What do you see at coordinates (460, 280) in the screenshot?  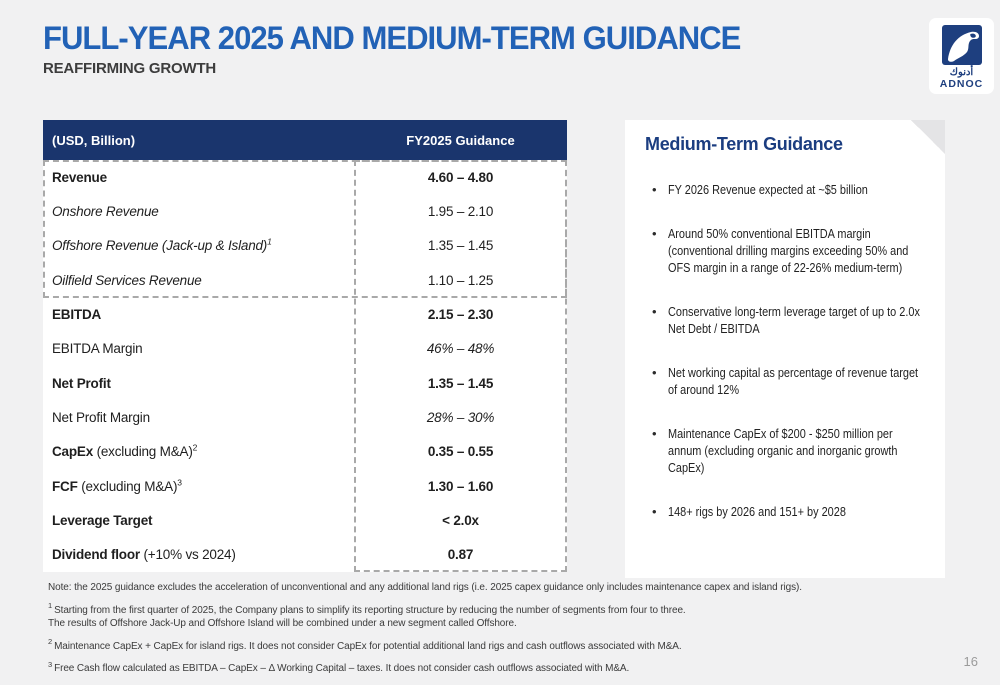 I see `row-value: 1.10 – 1.25` at bounding box center [460, 280].